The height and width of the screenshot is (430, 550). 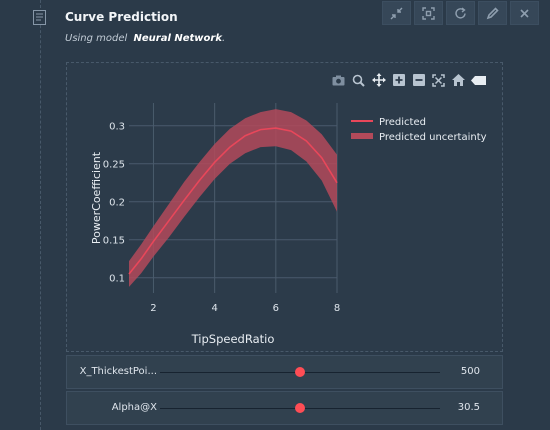 I want to click on x-tick-label: 4, so click(x=214, y=308).